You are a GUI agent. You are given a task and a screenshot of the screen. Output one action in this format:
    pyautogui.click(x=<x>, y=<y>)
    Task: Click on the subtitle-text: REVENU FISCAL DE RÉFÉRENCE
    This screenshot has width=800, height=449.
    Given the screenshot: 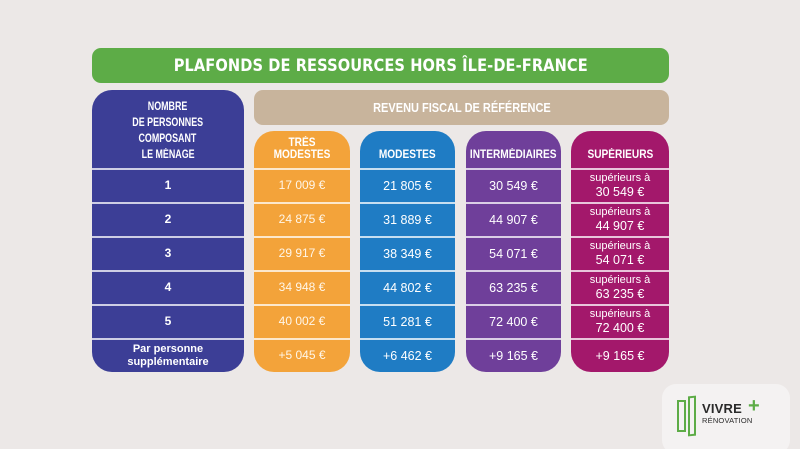 What is the action you would take?
    pyautogui.click(x=461, y=107)
    